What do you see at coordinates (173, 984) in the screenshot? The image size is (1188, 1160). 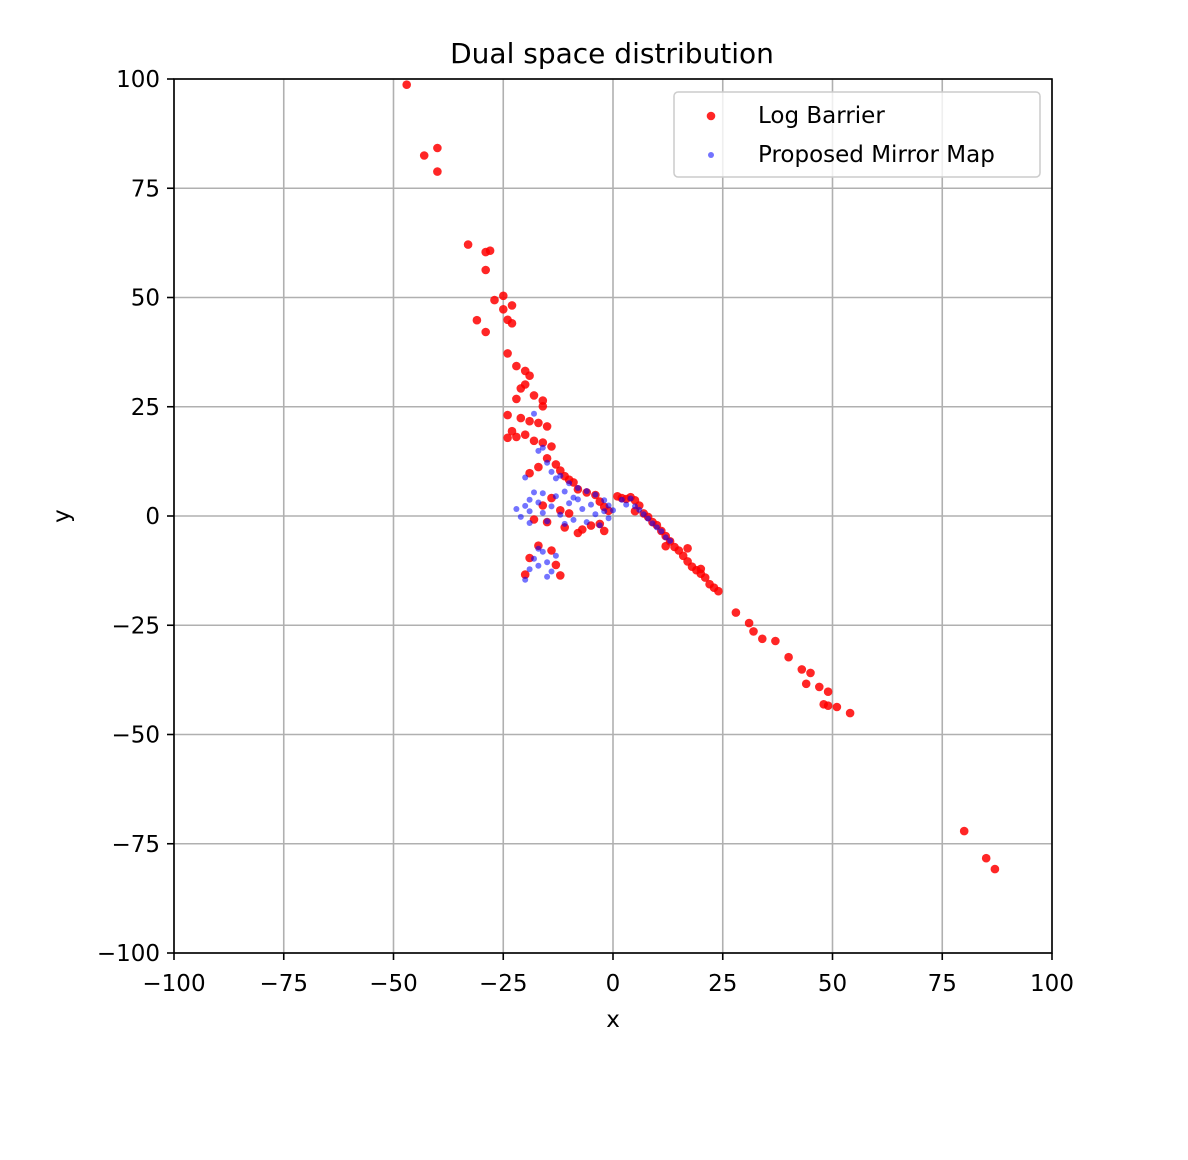 I see `x-tick-label: −100` at bounding box center [173, 984].